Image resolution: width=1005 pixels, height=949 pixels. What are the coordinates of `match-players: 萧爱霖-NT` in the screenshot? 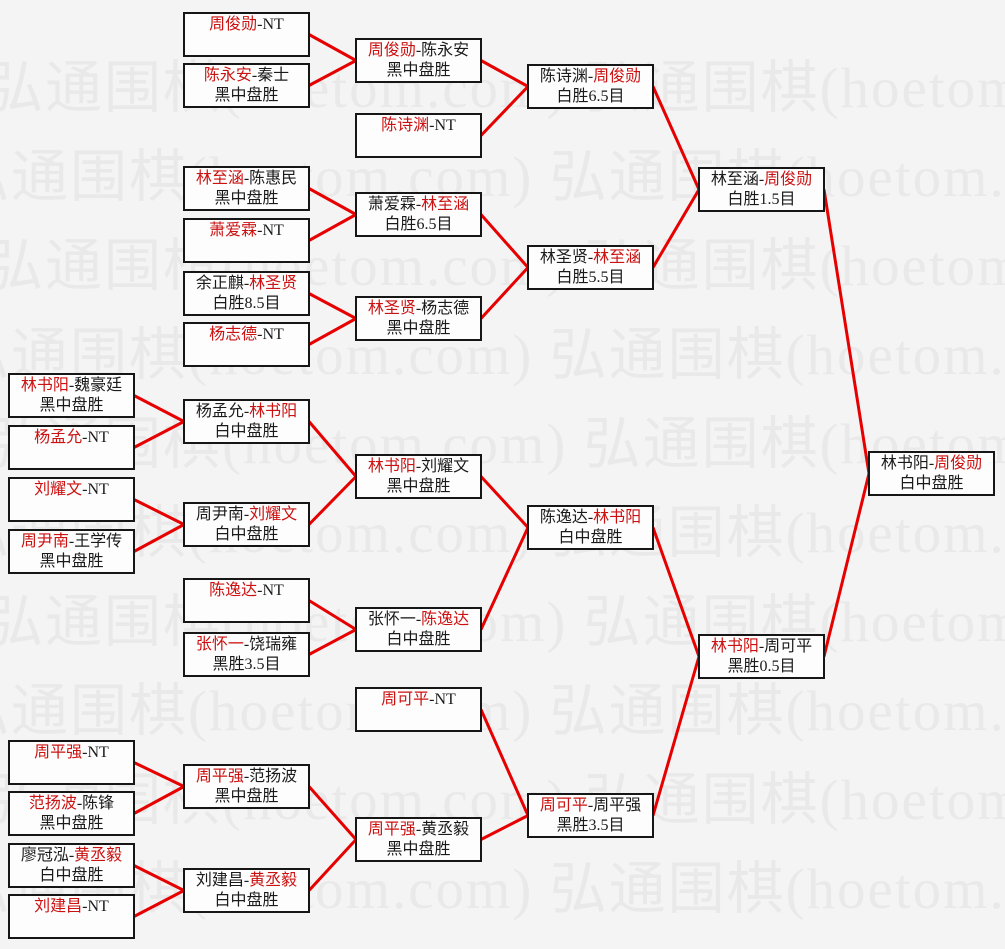 It's located at (246, 231).